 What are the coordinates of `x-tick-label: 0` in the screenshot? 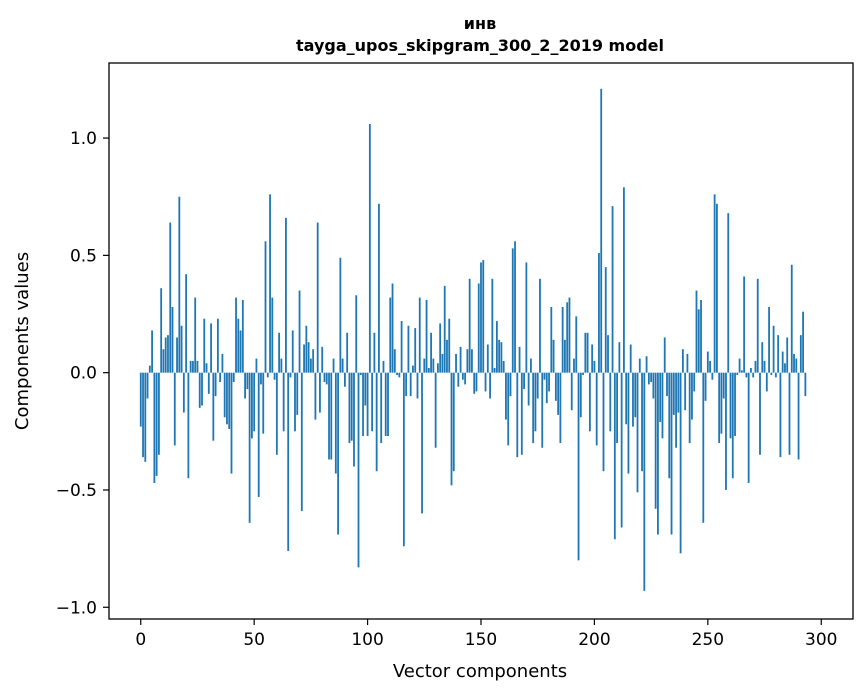 It's located at (140, 640).